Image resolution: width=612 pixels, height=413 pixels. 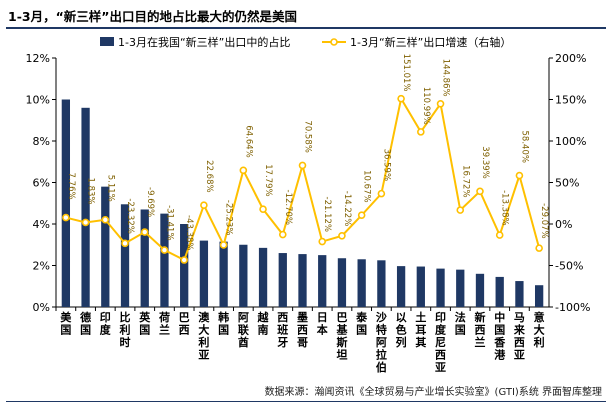 I want to click on y-right-tick-label: -100%, so click(x=572, y=307).